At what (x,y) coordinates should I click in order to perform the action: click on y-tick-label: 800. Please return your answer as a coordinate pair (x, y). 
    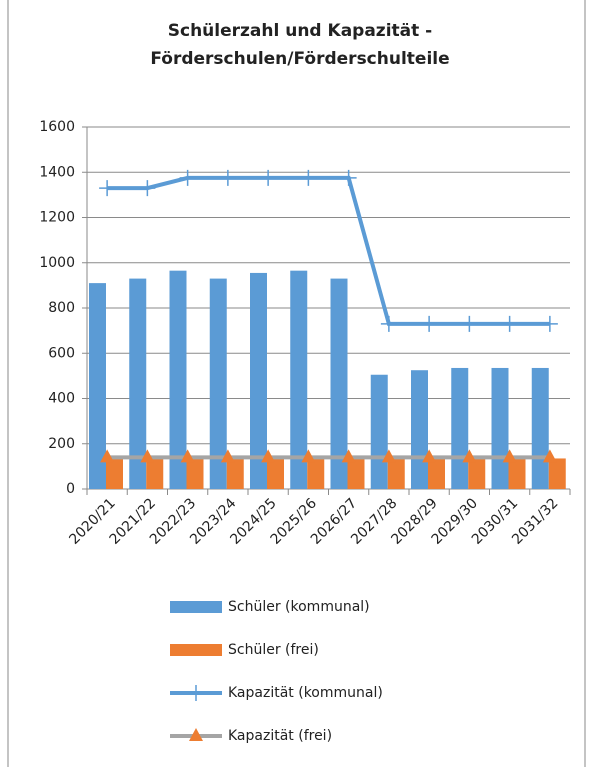
    Looking at the image, I should click on (61, 308).